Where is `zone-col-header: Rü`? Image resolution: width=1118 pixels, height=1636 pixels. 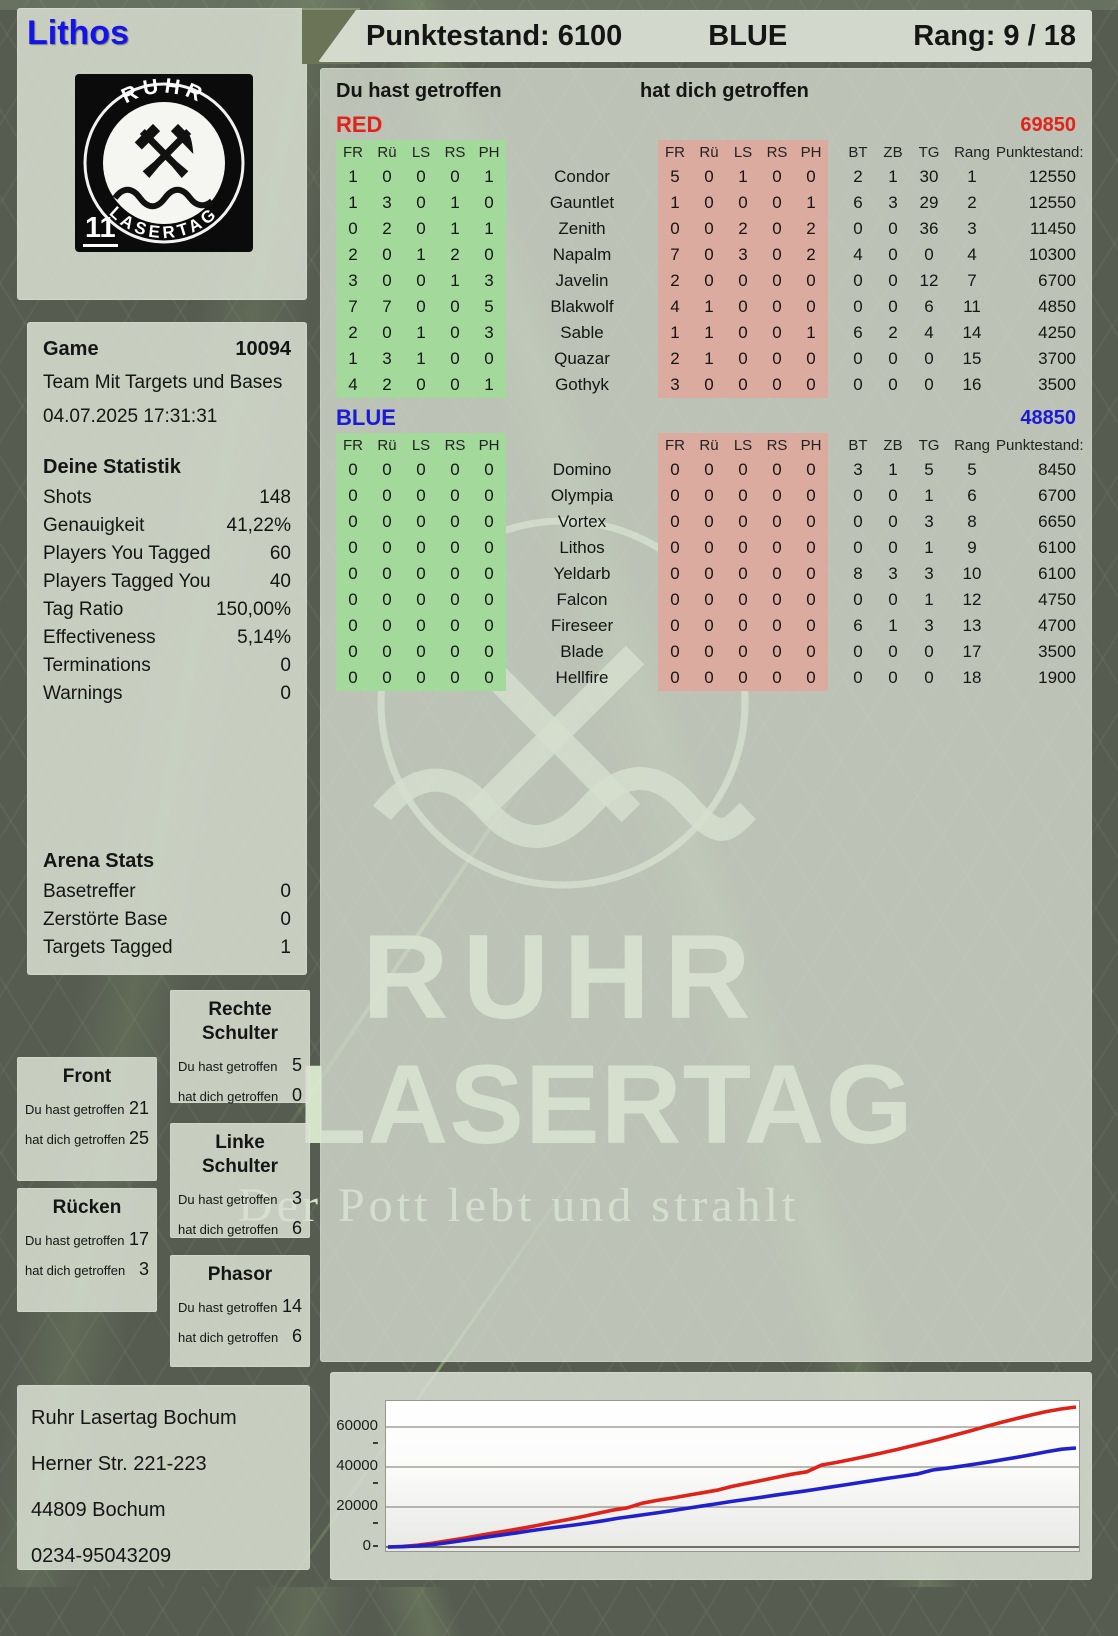 zone-col-header: Rü is located at coordinates (387, 445).